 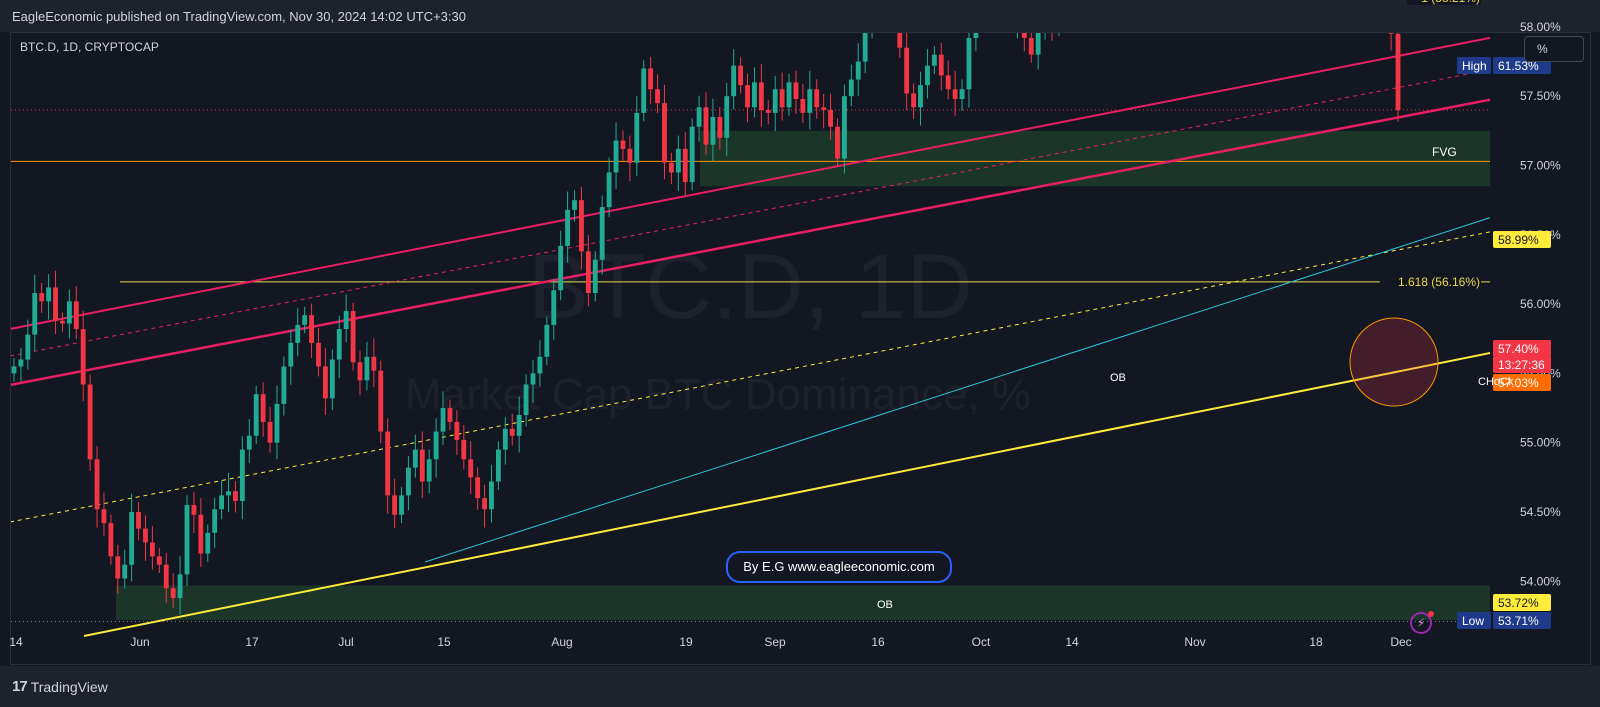 I want to click on highlight-circle, so click(x=1394, y=362).